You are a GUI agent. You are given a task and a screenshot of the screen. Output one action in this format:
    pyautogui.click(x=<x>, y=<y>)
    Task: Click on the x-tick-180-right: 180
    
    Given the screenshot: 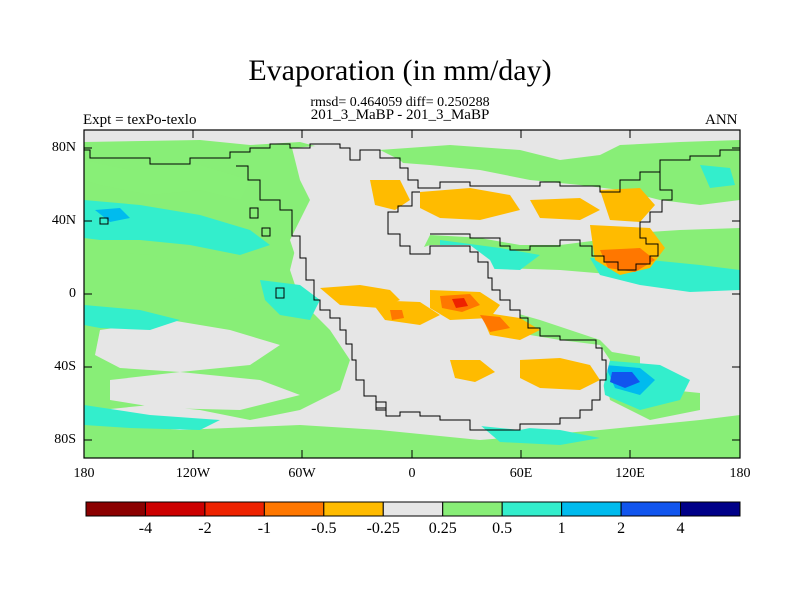 What is the action you would take?
    pyautogui.click(x=740, y=473)
    